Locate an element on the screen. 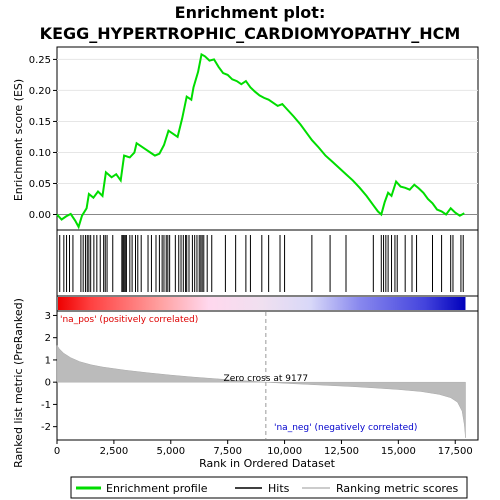 This screenshot has width=500, height=500. chart-title-line2: KEGG_HYPERTROPHIC_CARDIOMYOPATHY_HCM is located at coordinates (250, 33).